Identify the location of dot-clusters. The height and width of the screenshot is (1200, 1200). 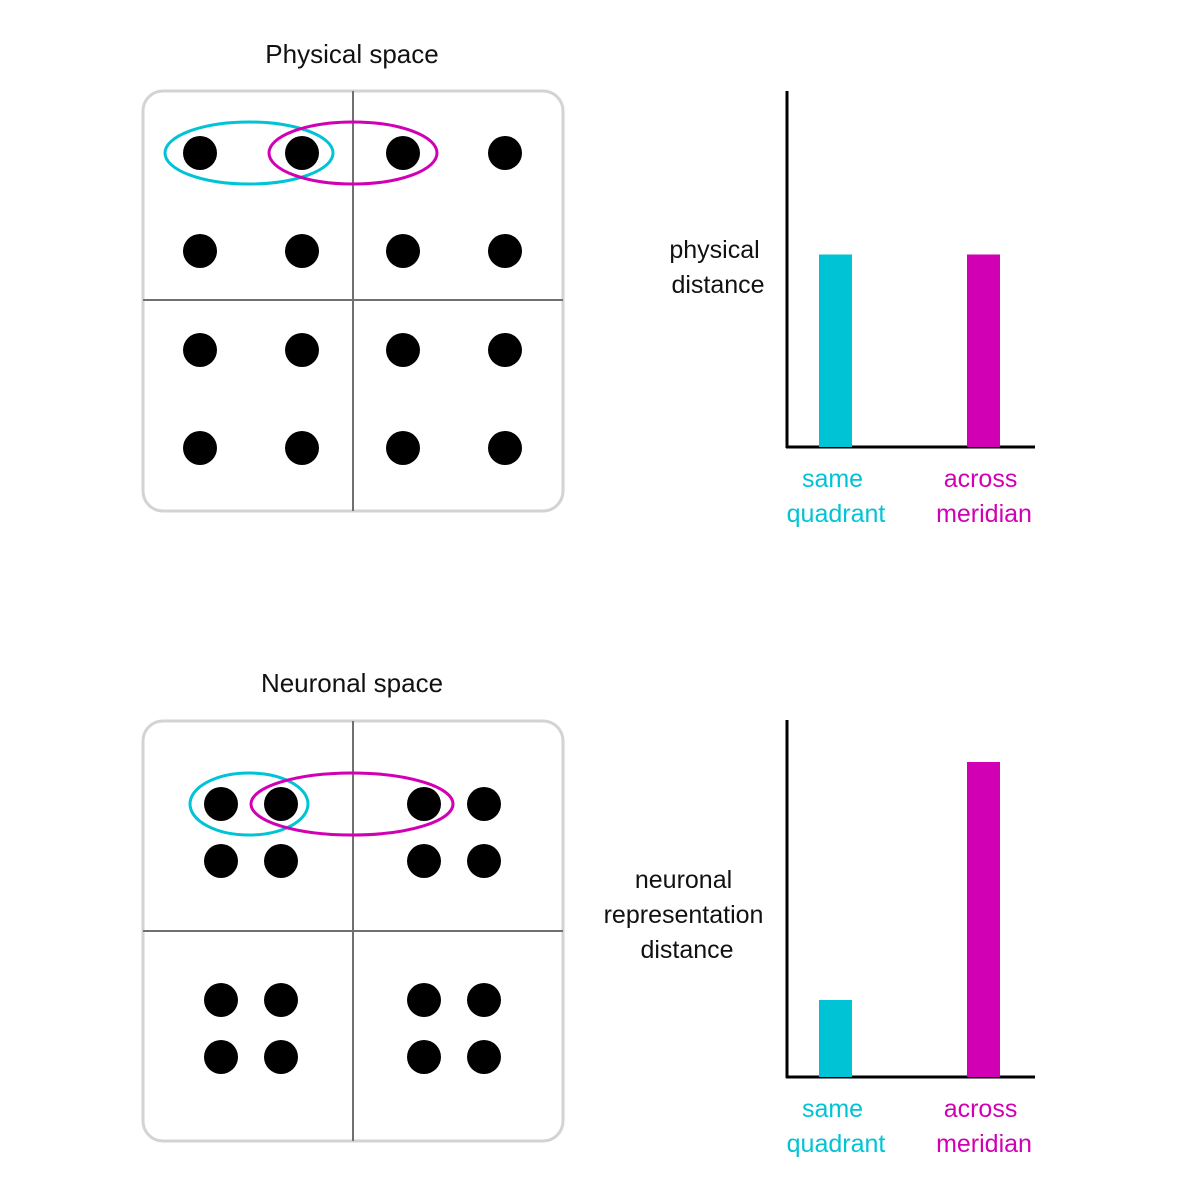
(352, 930).